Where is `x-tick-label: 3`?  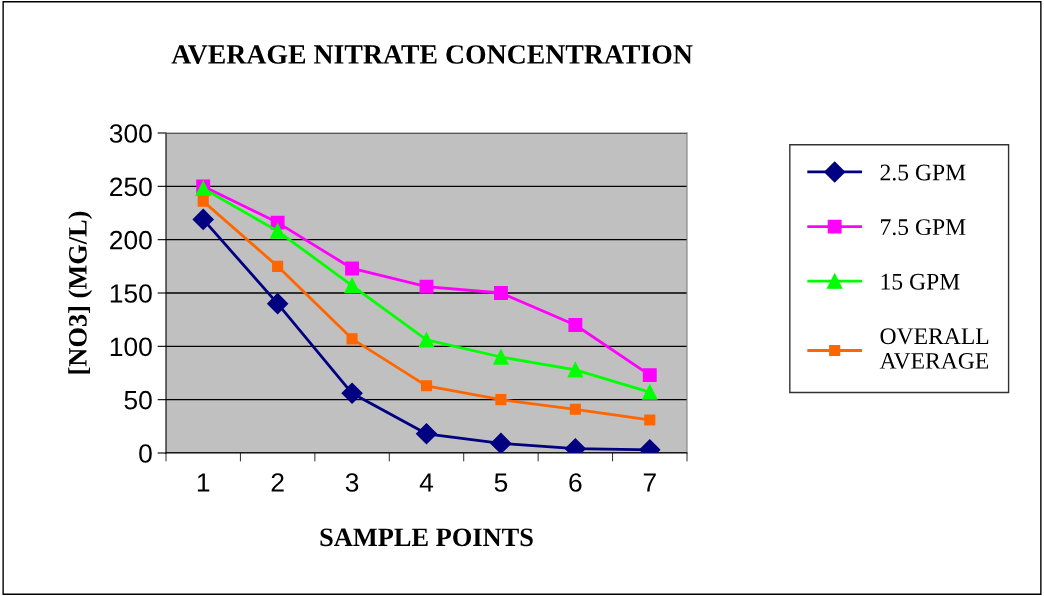 x-tick-label: 3 is located at coordinates (352, 482).